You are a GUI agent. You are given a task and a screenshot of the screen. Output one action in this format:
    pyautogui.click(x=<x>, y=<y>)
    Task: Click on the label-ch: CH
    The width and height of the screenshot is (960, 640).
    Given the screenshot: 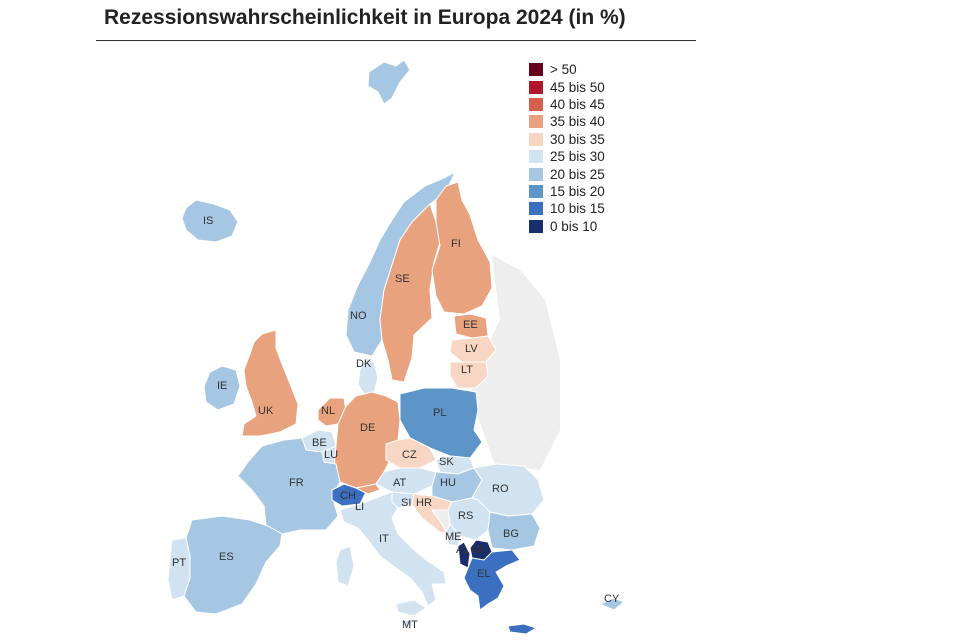 What is the action you would take?
    pyautogui.click(x=348, y=496)
    